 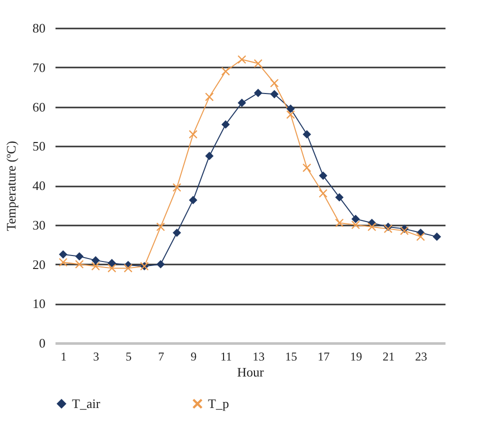 I want to click on x-tick-label: 23, so click(x=421, y=357).